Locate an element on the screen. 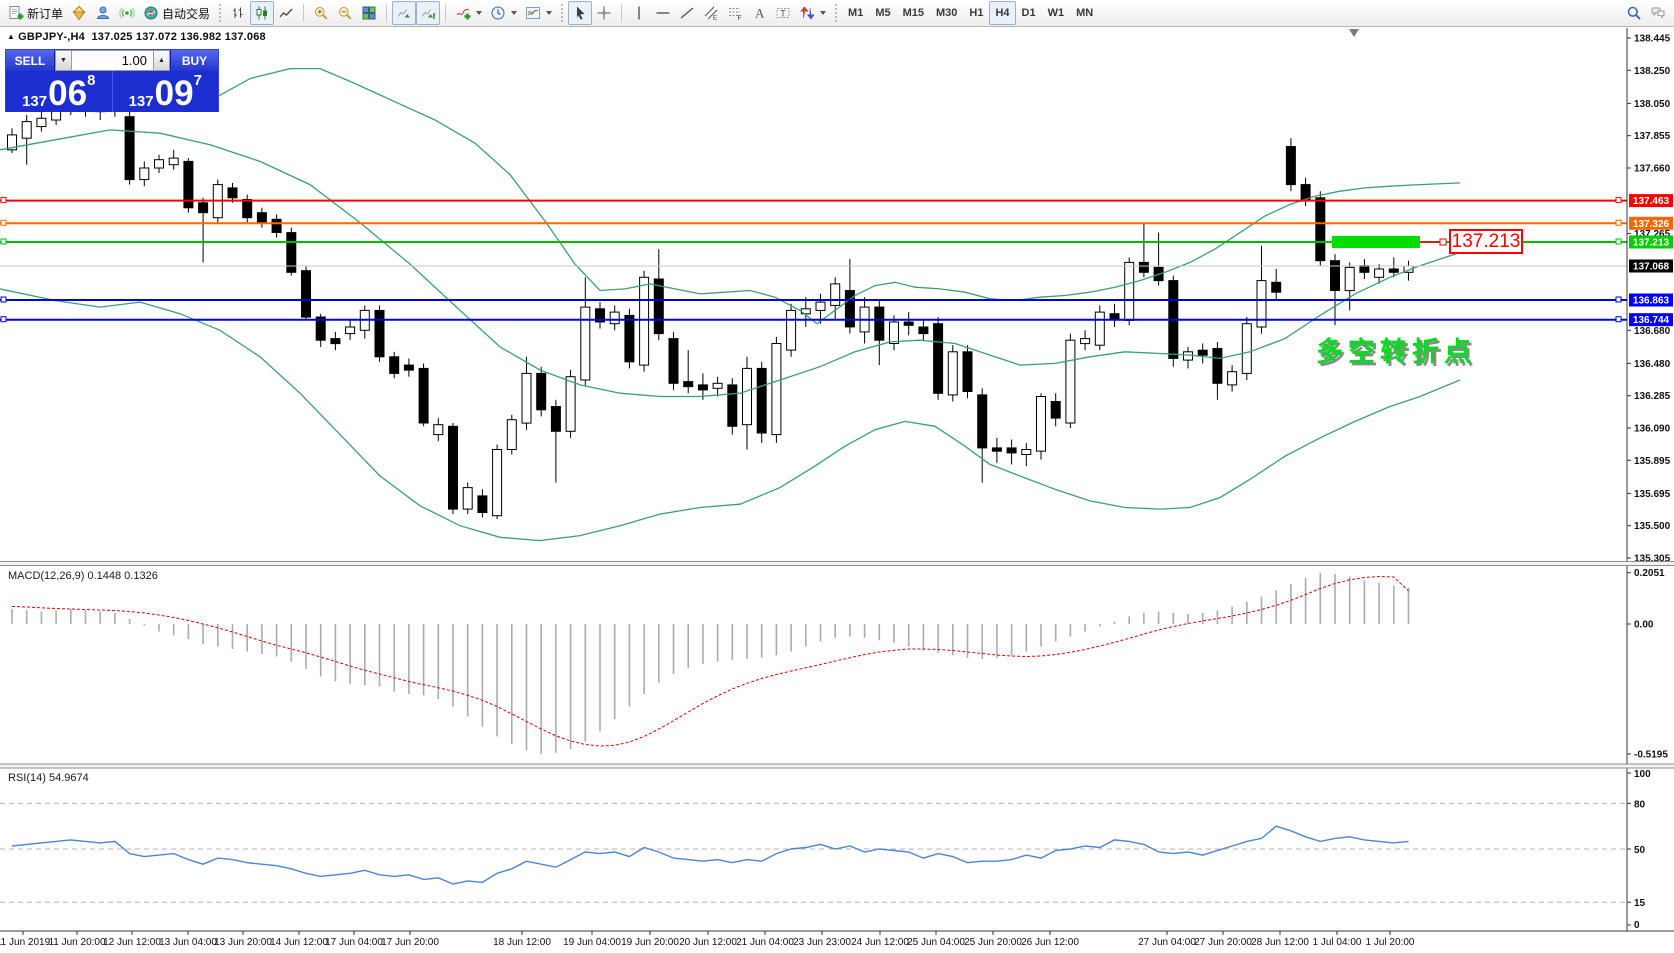 The width and height of the screenshot is (1674, 953). tf-w1-button-label: W1 is located at coordinates (1056, 13).